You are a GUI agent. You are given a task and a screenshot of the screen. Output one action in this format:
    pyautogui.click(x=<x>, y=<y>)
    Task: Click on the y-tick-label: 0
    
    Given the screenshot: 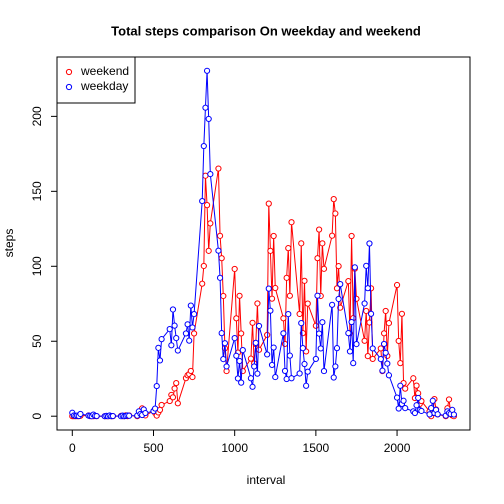 What is the action you would take?
    pyautogui.click(x=37, y=416)
    